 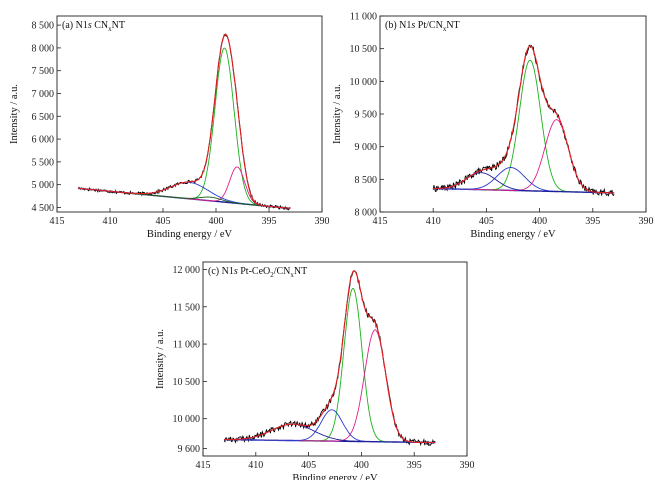 What do you see at coordinates (366, 115) in the screenshot?
I see `y-tick-label: 9 500` at bounding box center [366, 115].